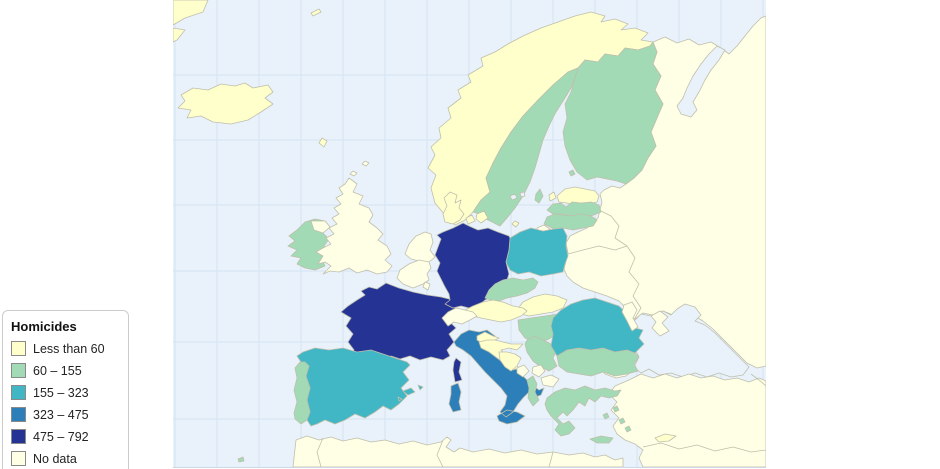  I want to click on legend-item: 475 – 792, so click(67, 436).